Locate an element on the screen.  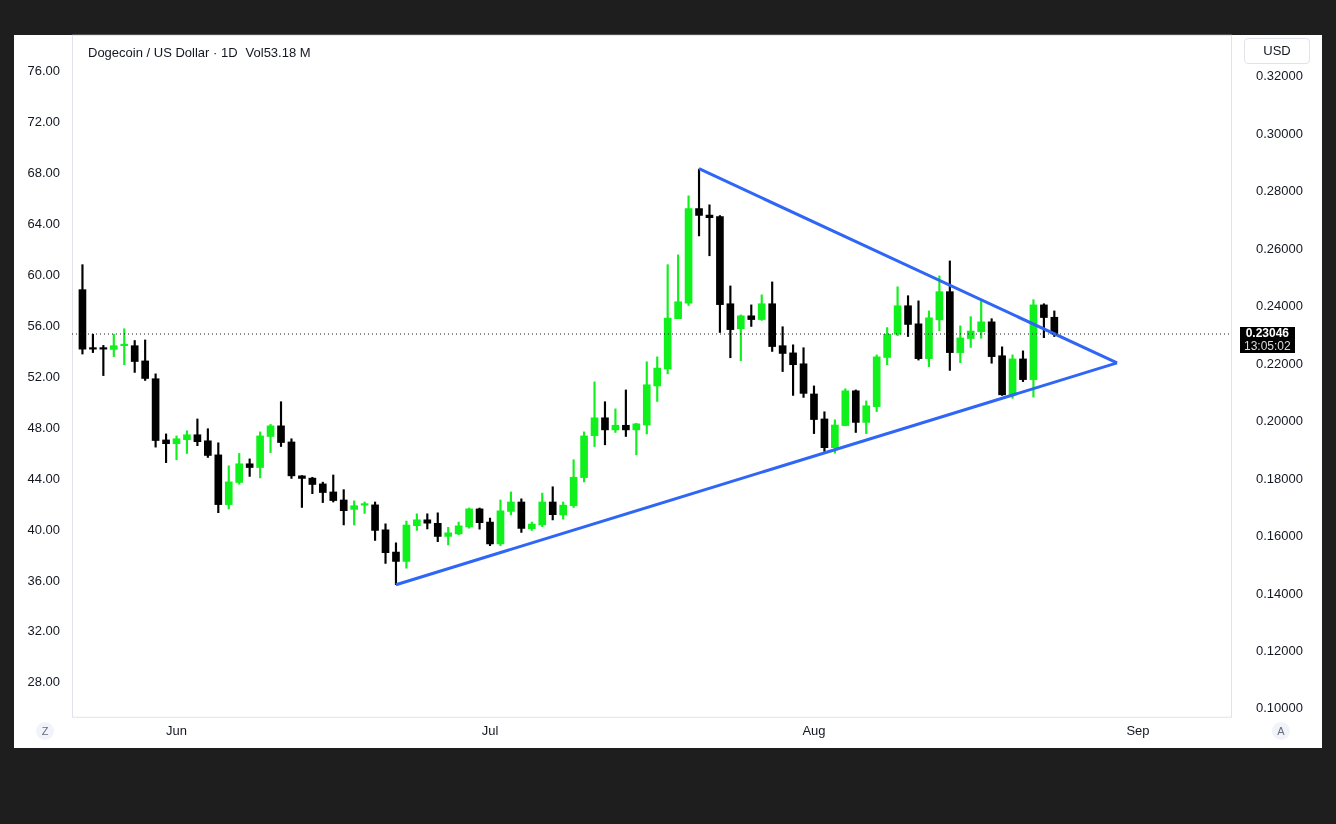
y2-tick-label: 0.10000 is located at coordinates (1279, 708).